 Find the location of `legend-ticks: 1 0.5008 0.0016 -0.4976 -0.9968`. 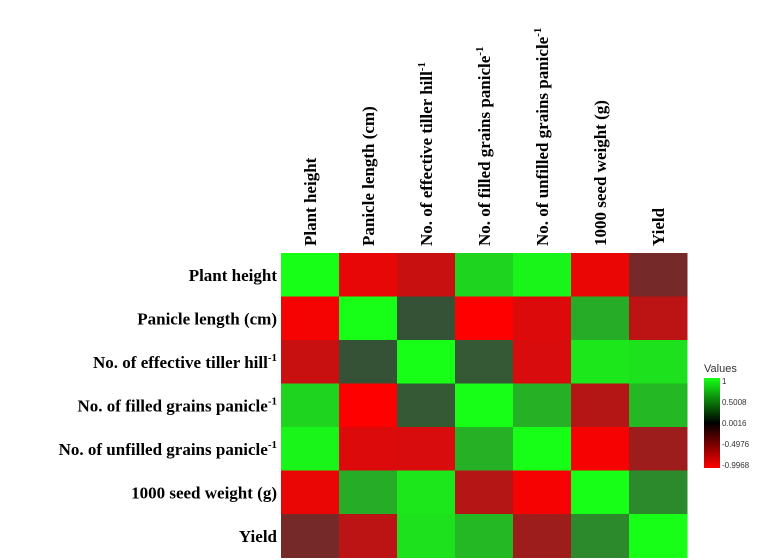

legend-ticks: 1 0.5008 0.0016 -0.4976 -0.9968 is located at coordinates (736, 423).